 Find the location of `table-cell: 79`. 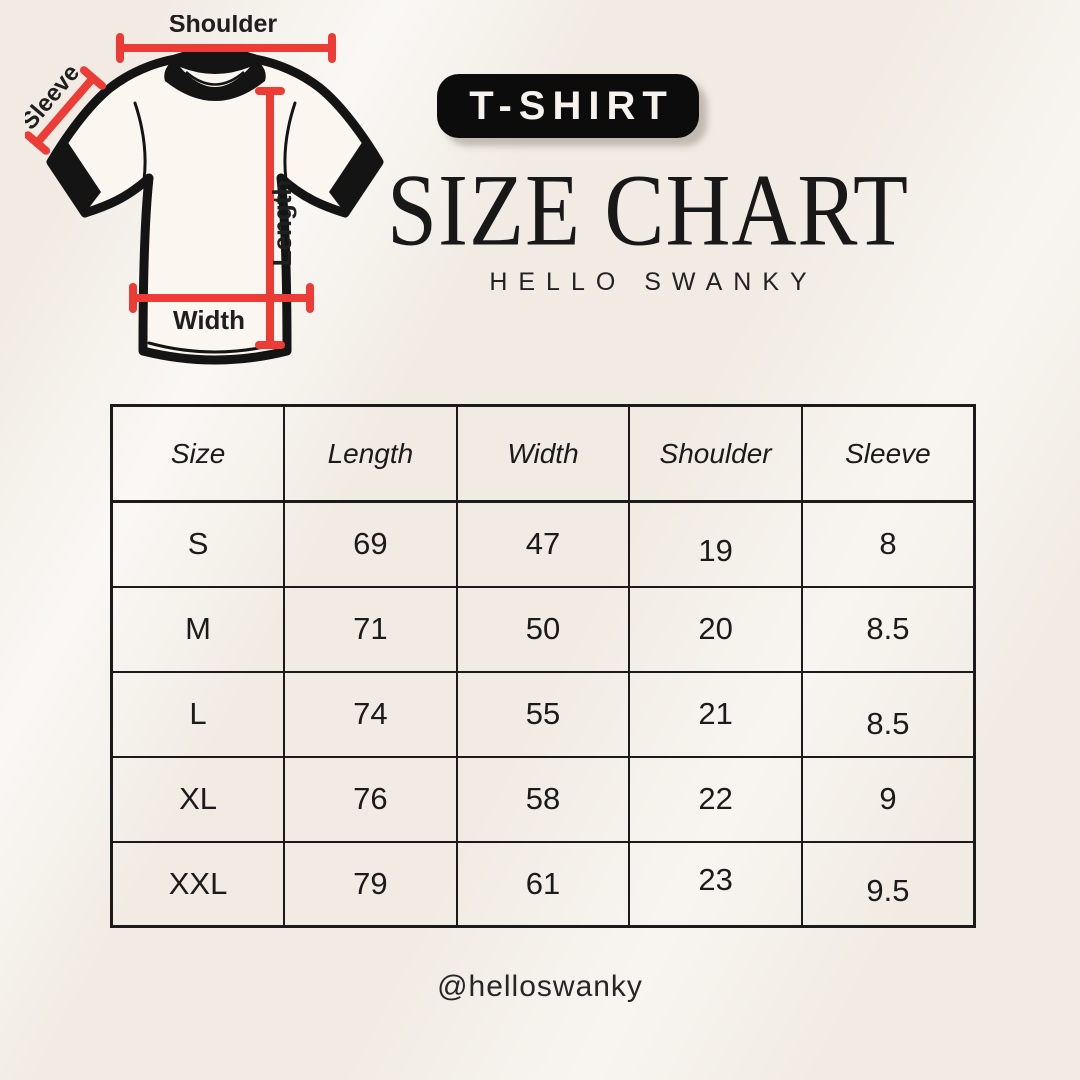

table-cell: 79 is located at coordinates (370, 884).